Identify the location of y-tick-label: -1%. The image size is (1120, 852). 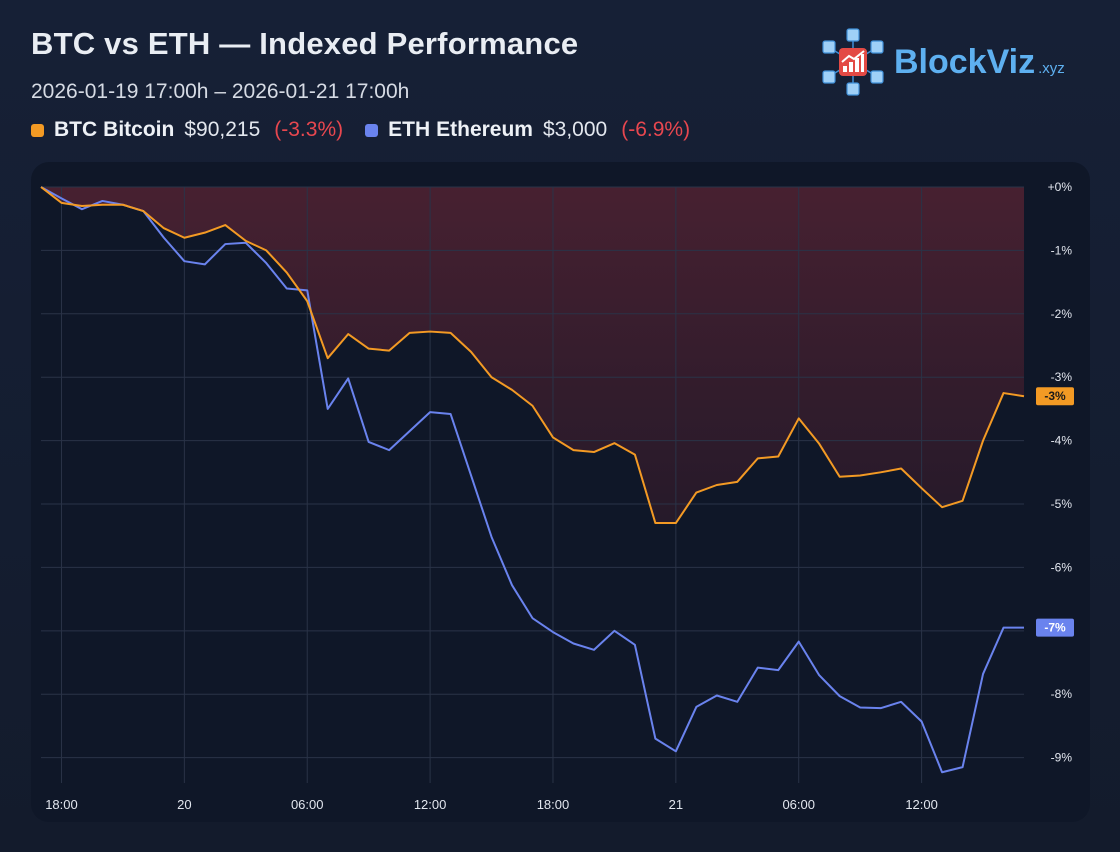
(1062, 250).